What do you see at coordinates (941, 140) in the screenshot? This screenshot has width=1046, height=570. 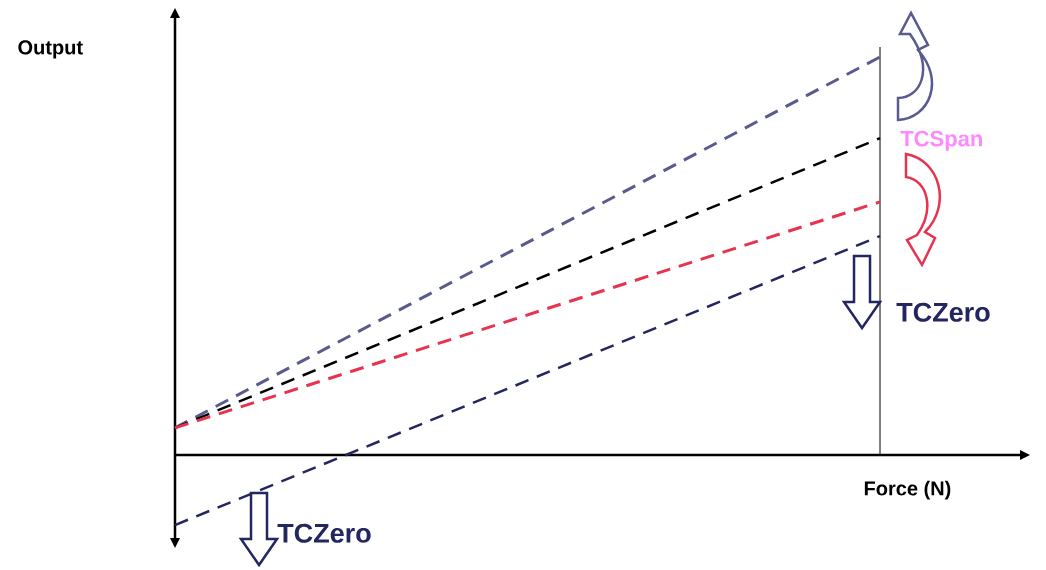 I see `annotation: TCSpan` at bounding box center [941, 140].